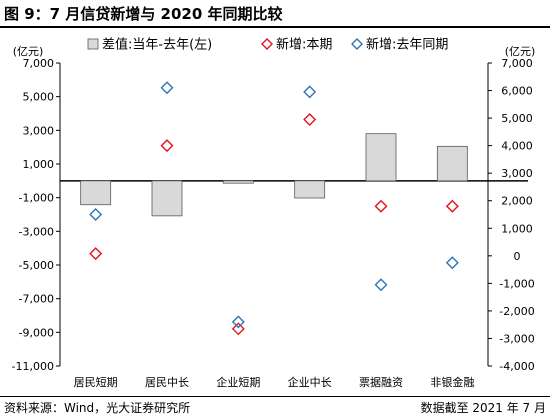 The image size is (550, 418). Describe the element at coordinates (39, 97) in the screenshot. I see `left-tick-label: 5,000` at that location.